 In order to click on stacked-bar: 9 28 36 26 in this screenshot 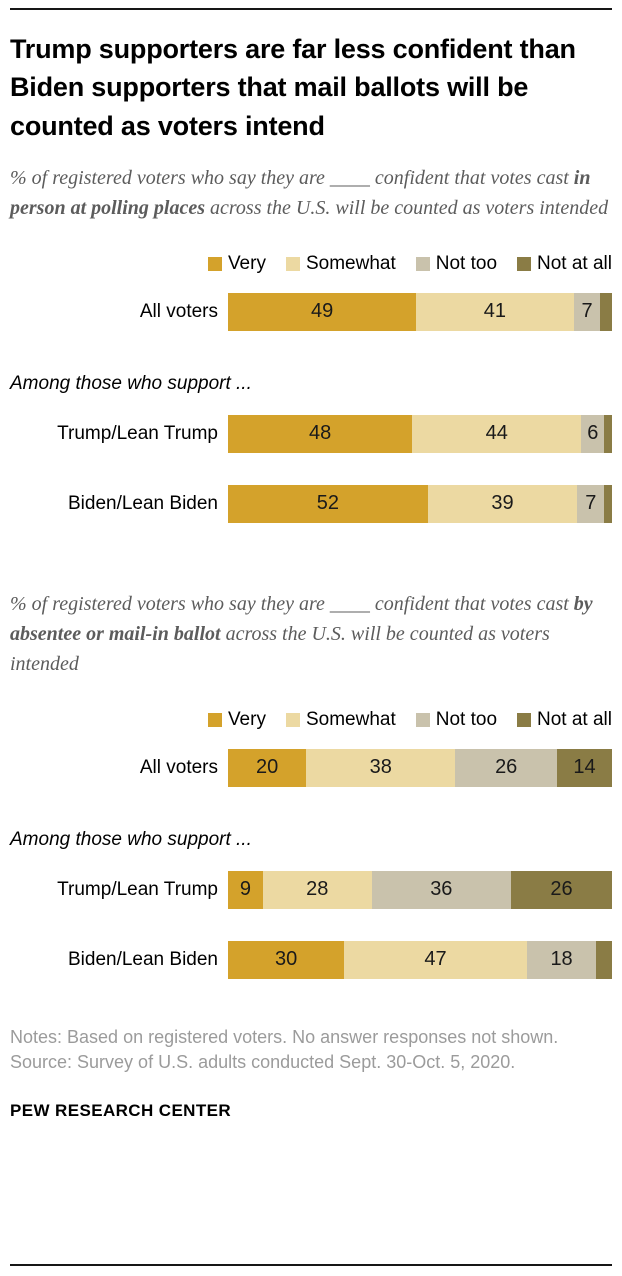, I will do `click(420, 889)`.